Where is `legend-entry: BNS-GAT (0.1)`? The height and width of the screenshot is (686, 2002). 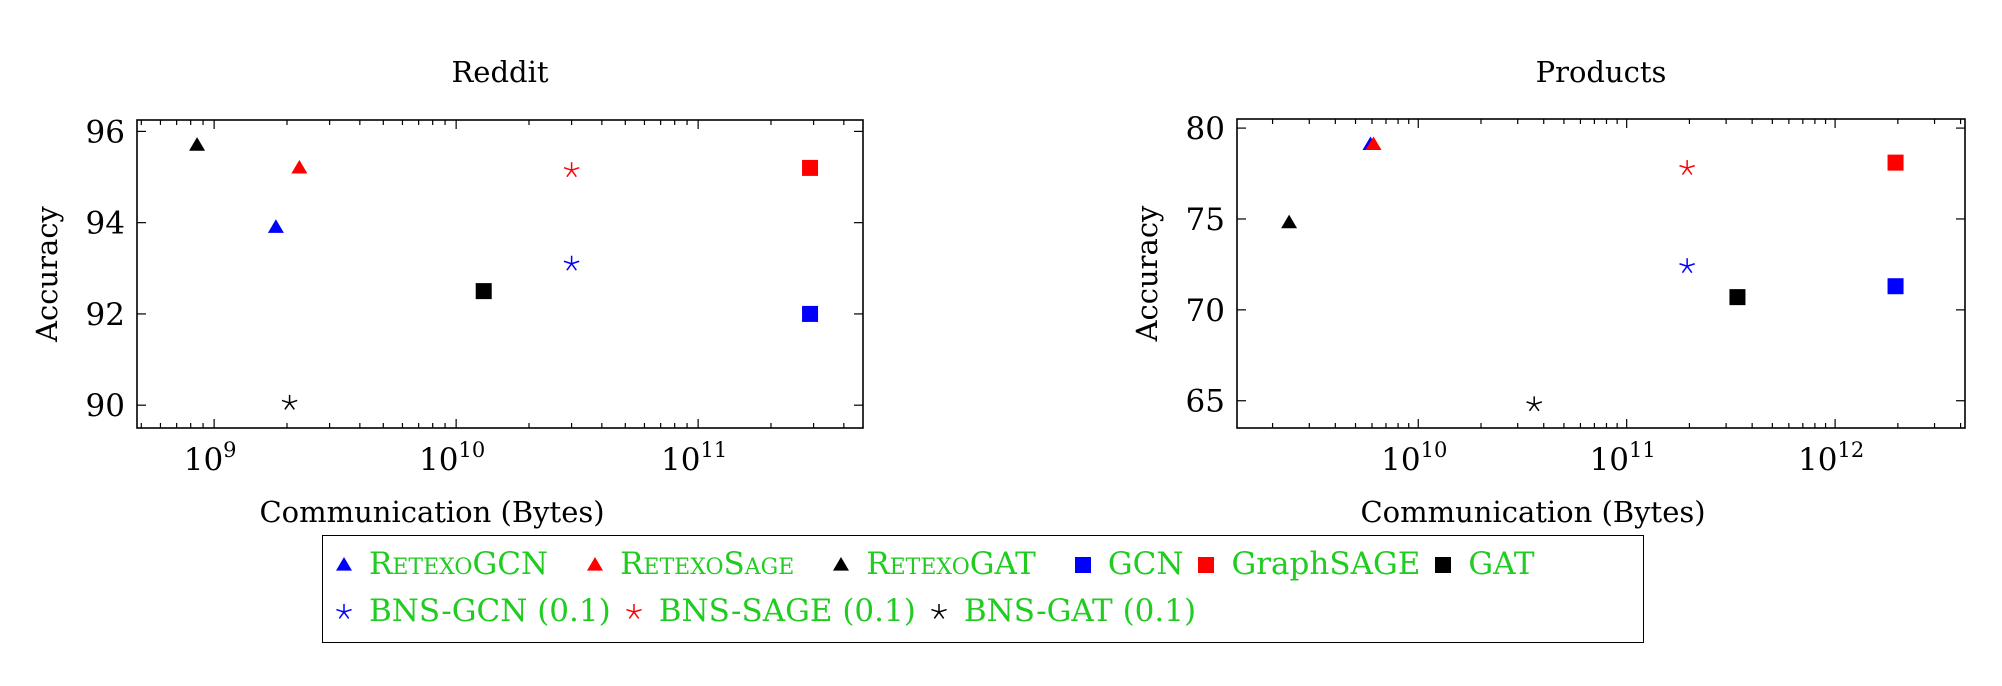 legend-entry: BNS-GAT (0.1) is located at coordinates (1061, 611).